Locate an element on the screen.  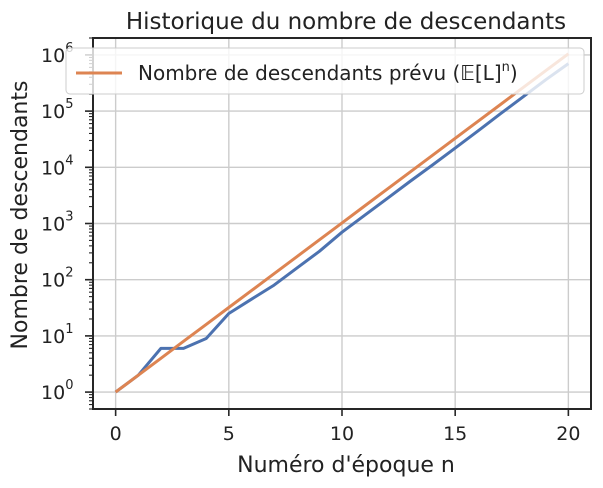
y-tick-label: 10¹ is located at coordinates (57, 335).